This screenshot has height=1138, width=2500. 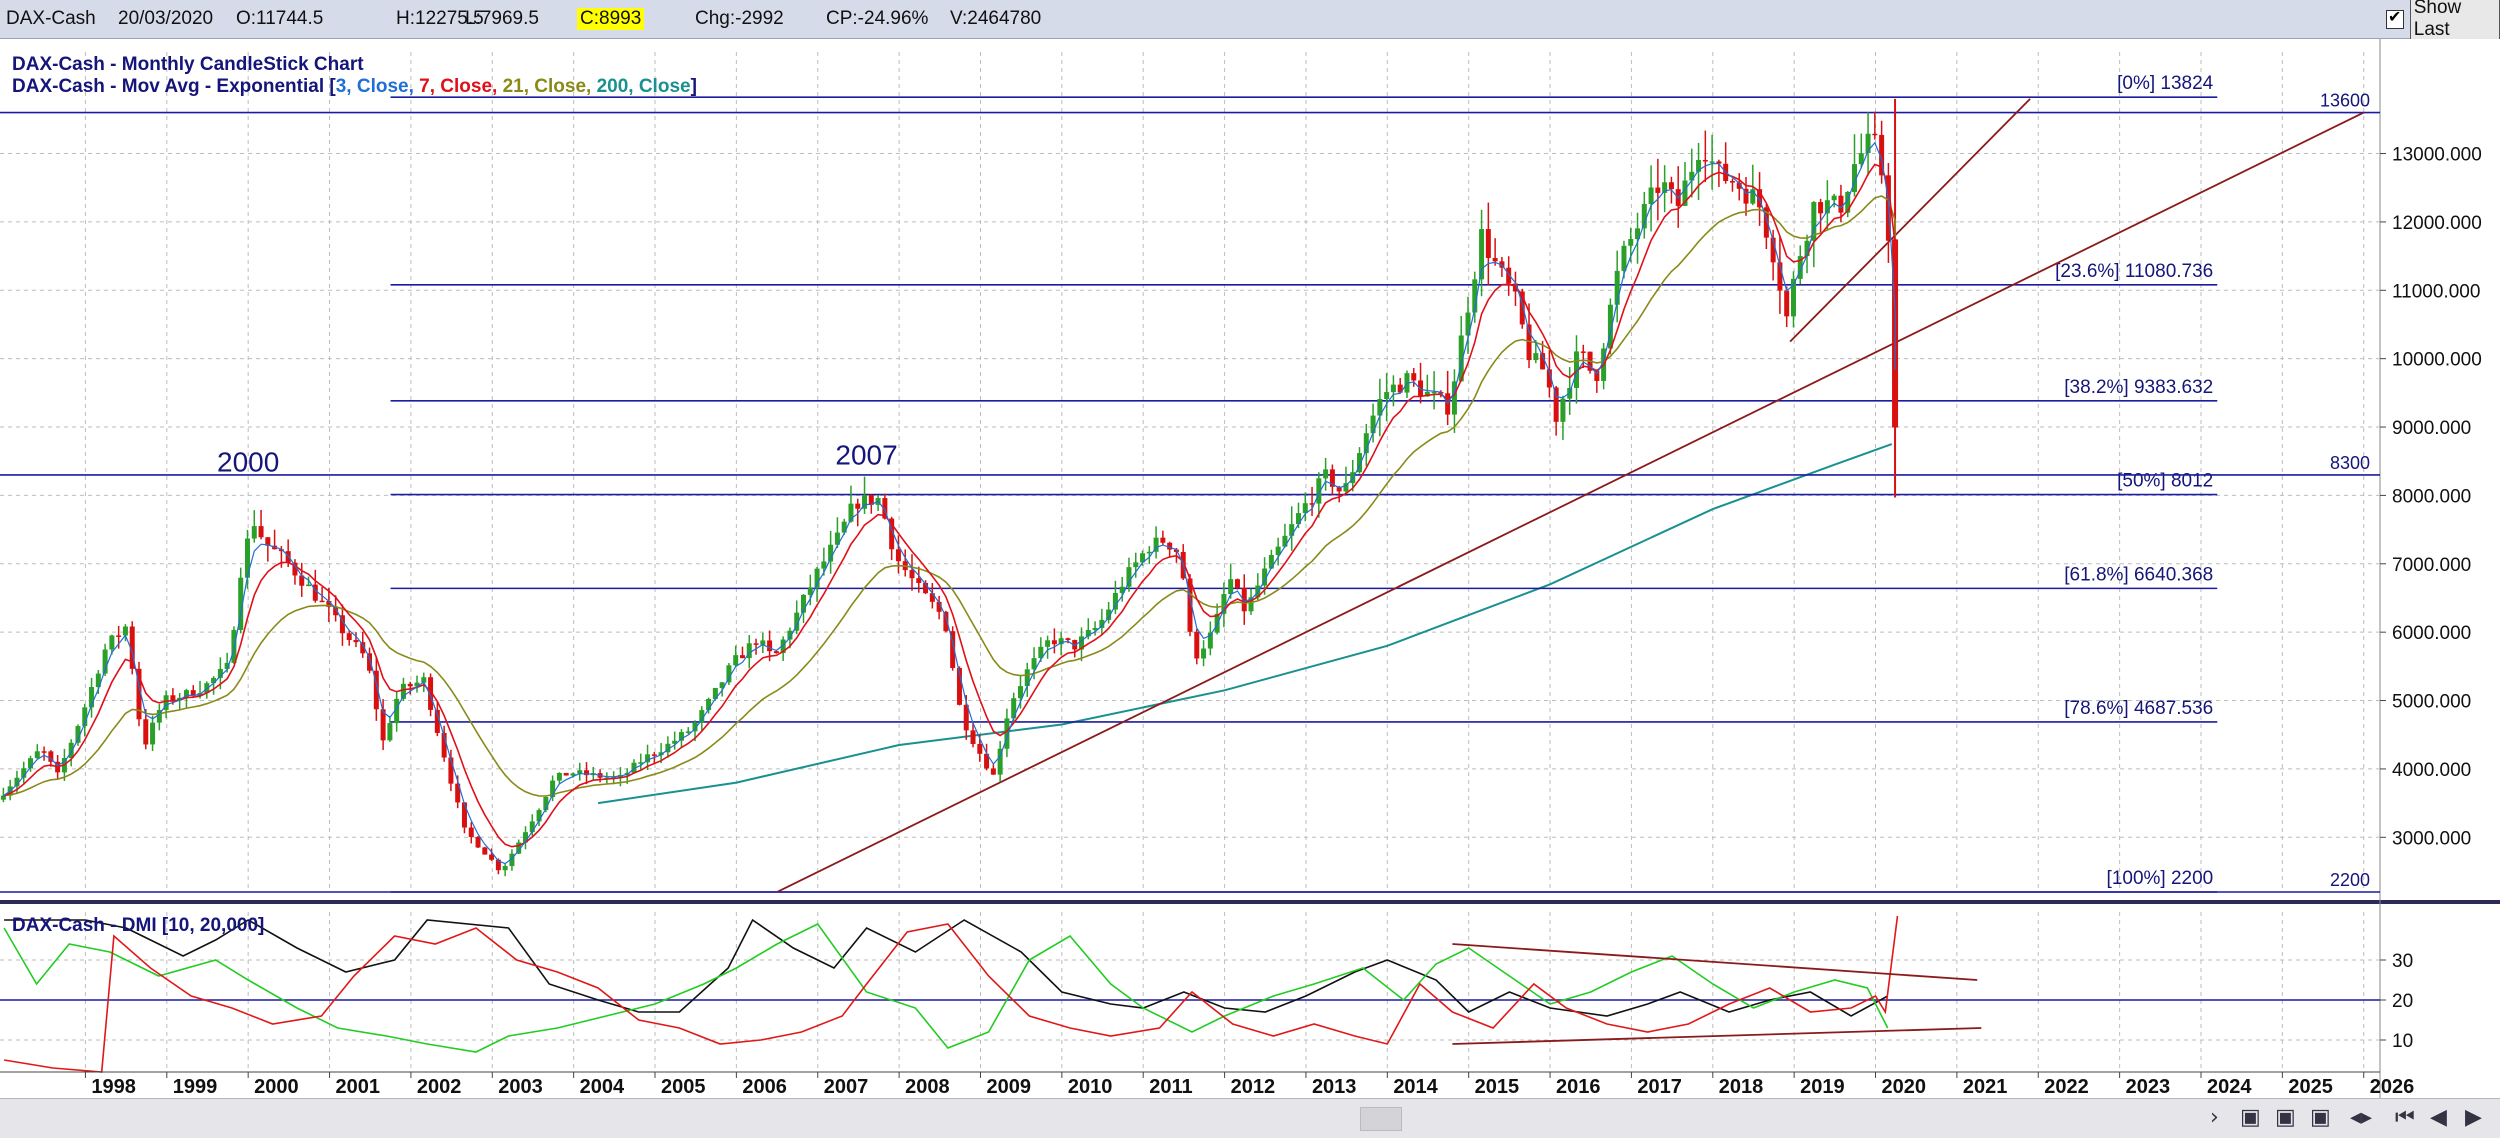 I want to click on time-tick-label: 2008, so click(x=927, y=1087).